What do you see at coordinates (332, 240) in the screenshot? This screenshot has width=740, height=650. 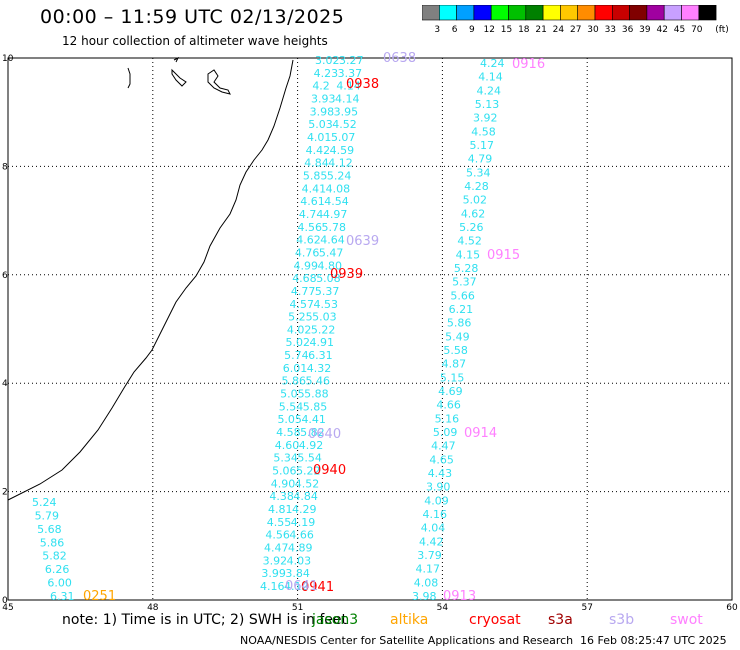 I see `wave-height-value: 4.64` at bounding box center [332, 240].